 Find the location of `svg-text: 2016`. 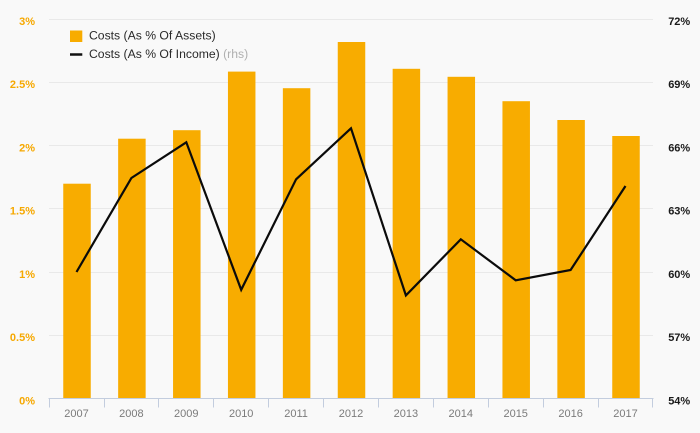

svg-text: 2016 is located at coordinates (570, 414).